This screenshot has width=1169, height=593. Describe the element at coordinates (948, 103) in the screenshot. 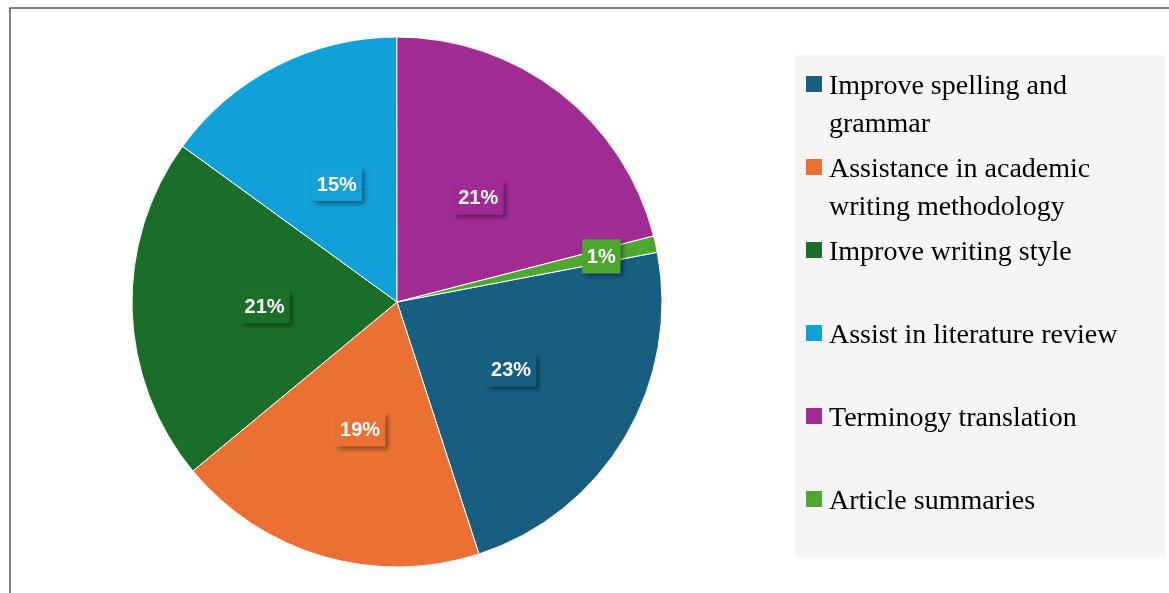

I see `legend-label: Improve spelling and grammar` at that location.